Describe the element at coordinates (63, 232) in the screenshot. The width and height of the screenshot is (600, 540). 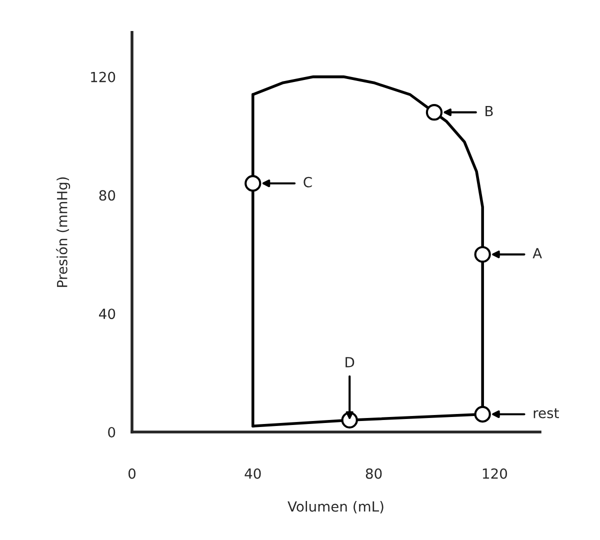
I see `y-axis-title: Presión (mmHg)` at that location.